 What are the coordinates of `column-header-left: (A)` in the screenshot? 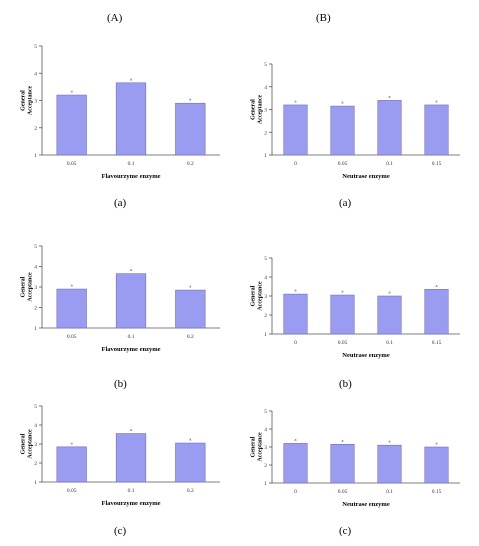 It's located at (115, 18).